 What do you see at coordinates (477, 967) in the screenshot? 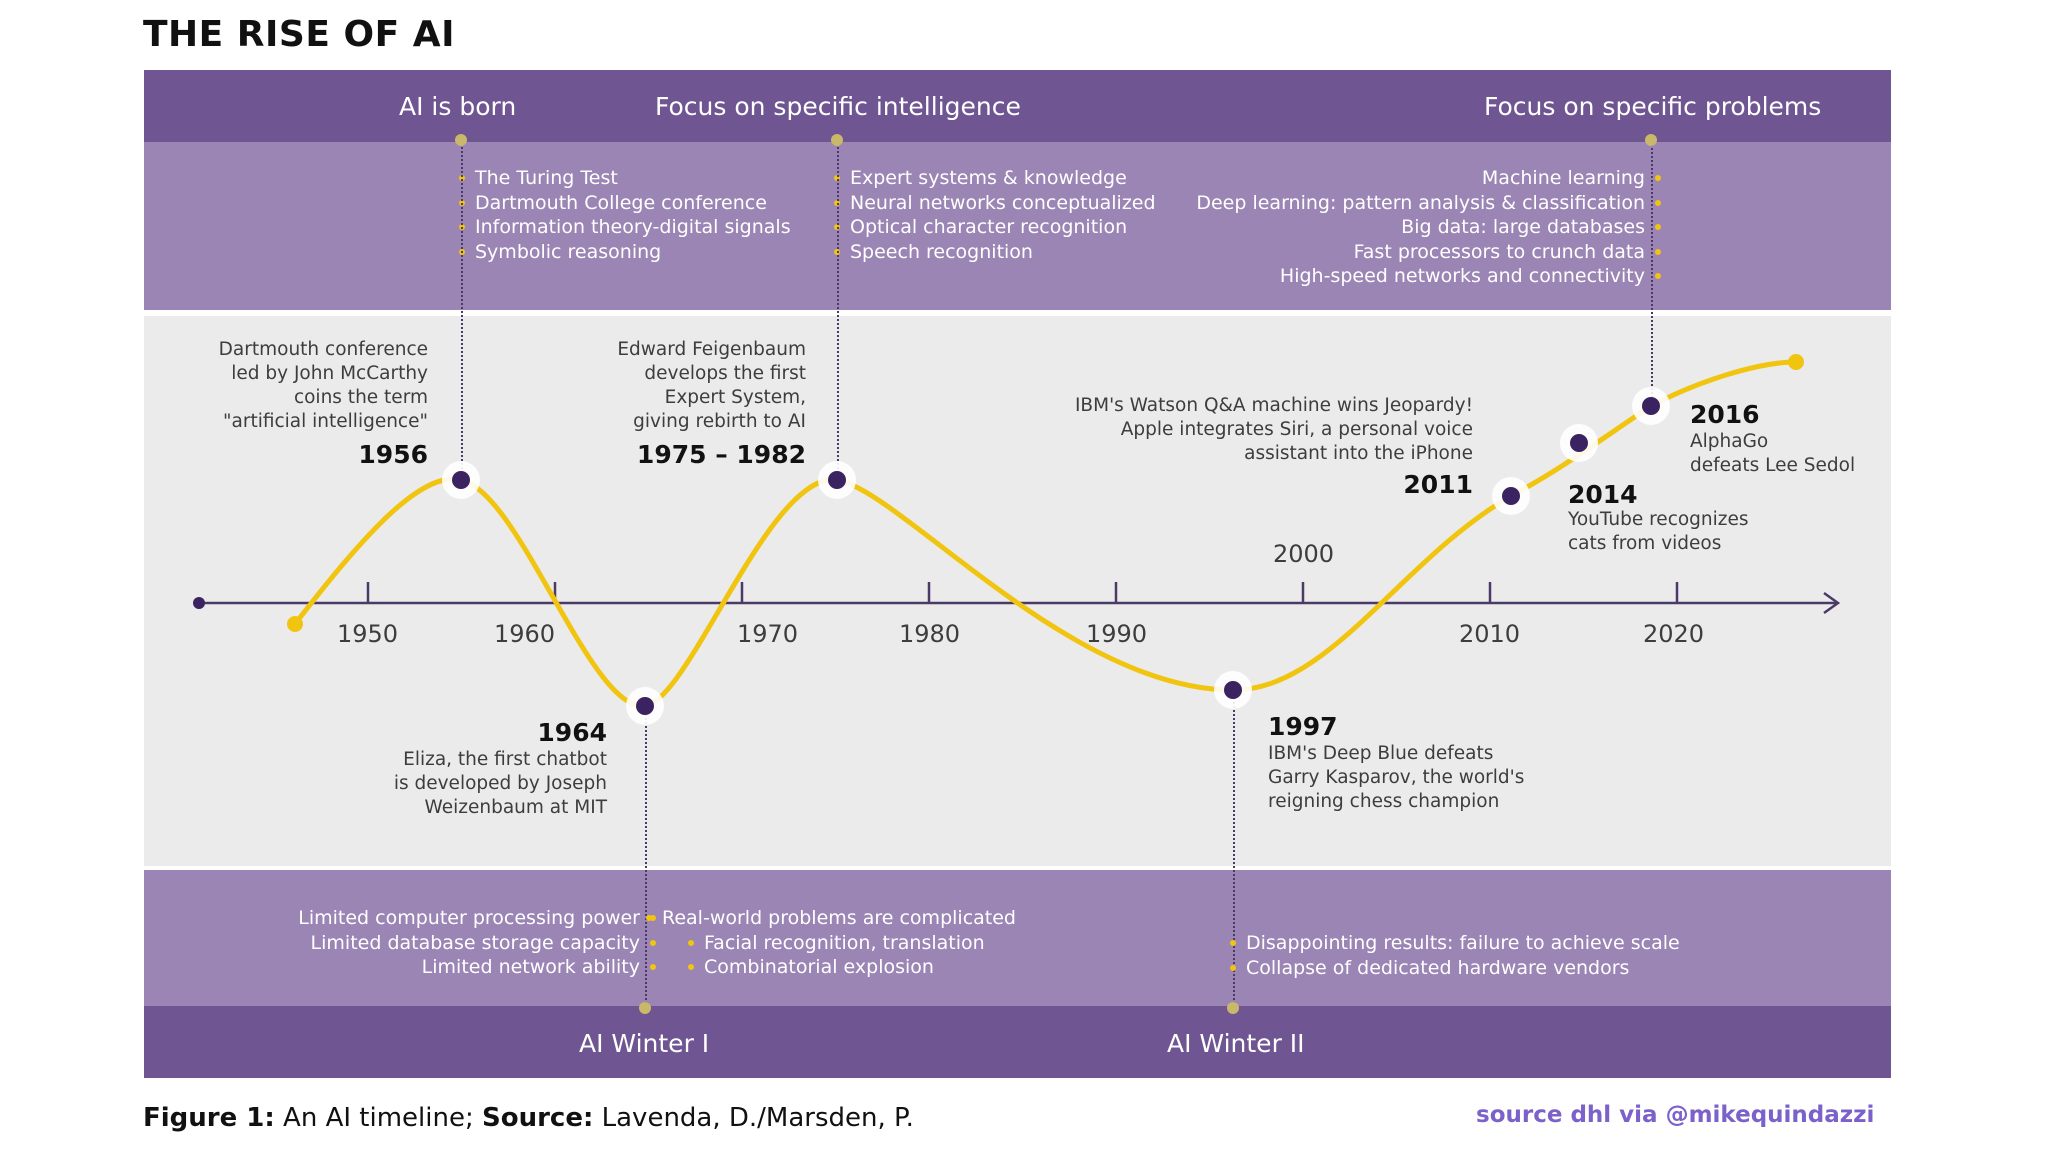
I see `list-item: Limited network ability` at bounding box center [477, 967].